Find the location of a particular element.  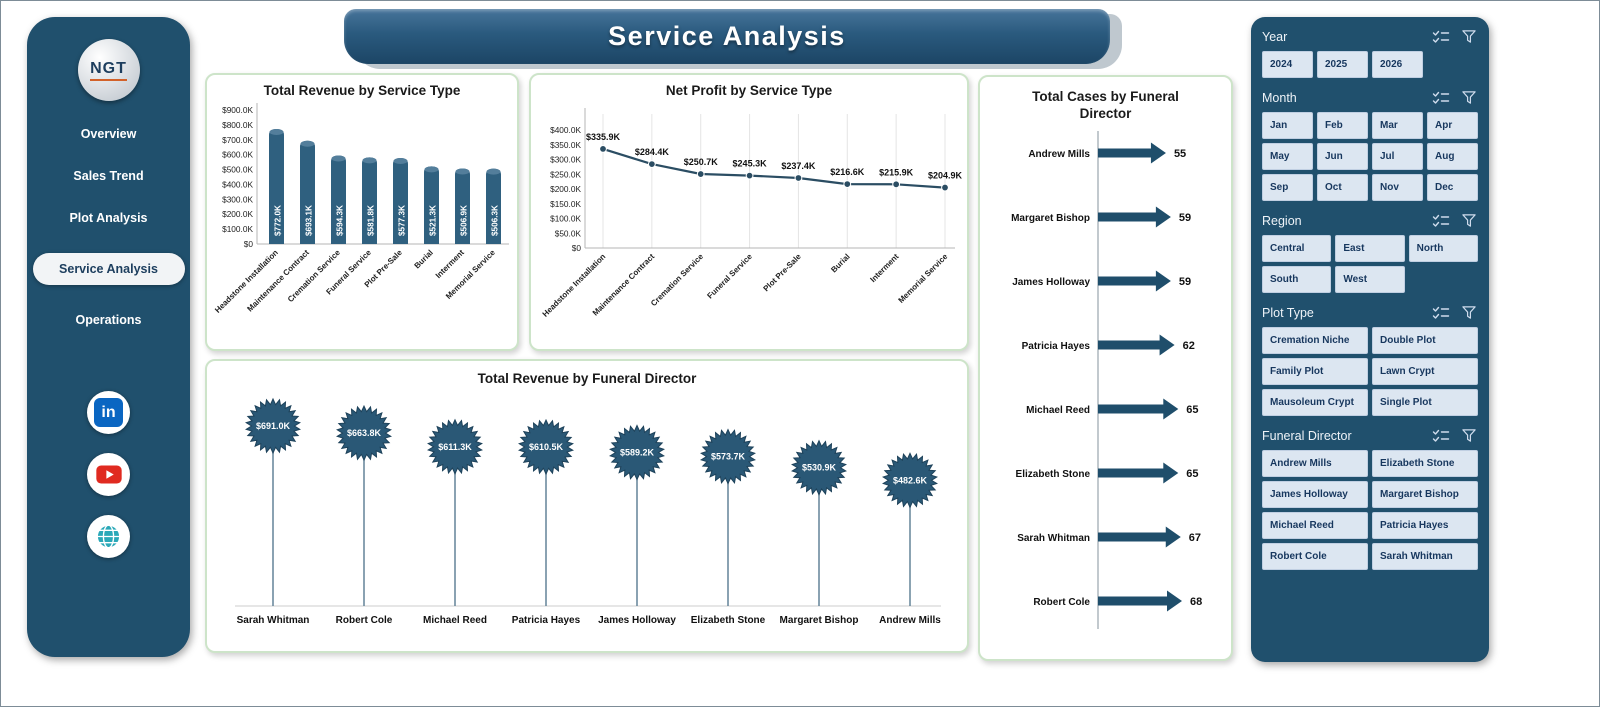

youtube-icon is located at coordinates (108, 474).